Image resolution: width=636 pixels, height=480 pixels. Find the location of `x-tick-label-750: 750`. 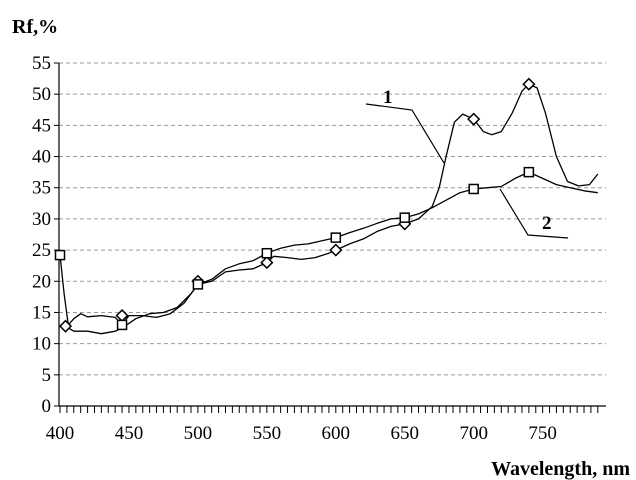

x-tick-label-750: 750 is located at coordinates (542, 433).